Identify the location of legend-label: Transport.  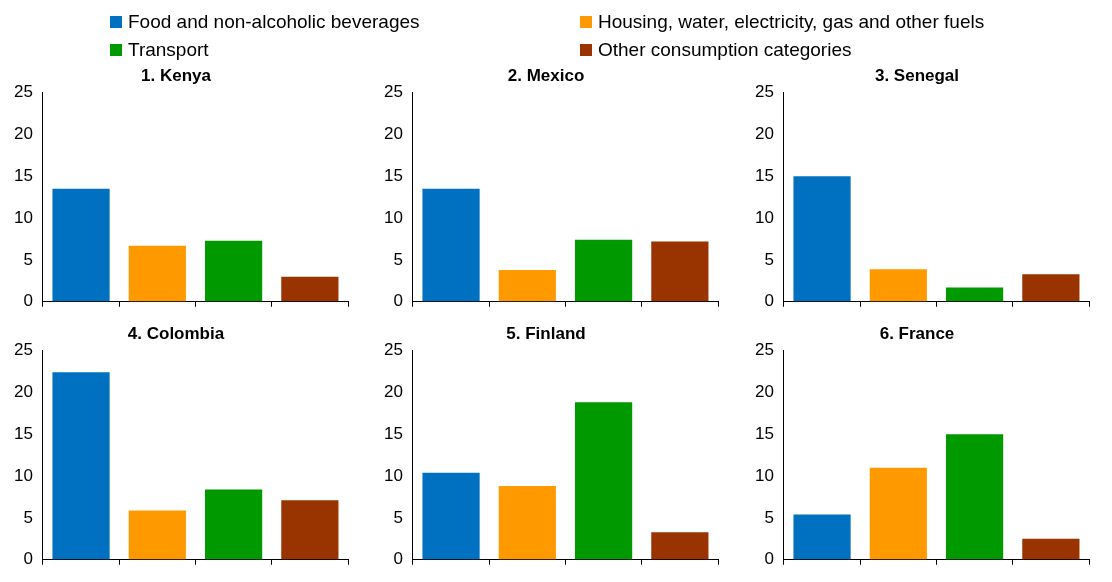
(168, 49).